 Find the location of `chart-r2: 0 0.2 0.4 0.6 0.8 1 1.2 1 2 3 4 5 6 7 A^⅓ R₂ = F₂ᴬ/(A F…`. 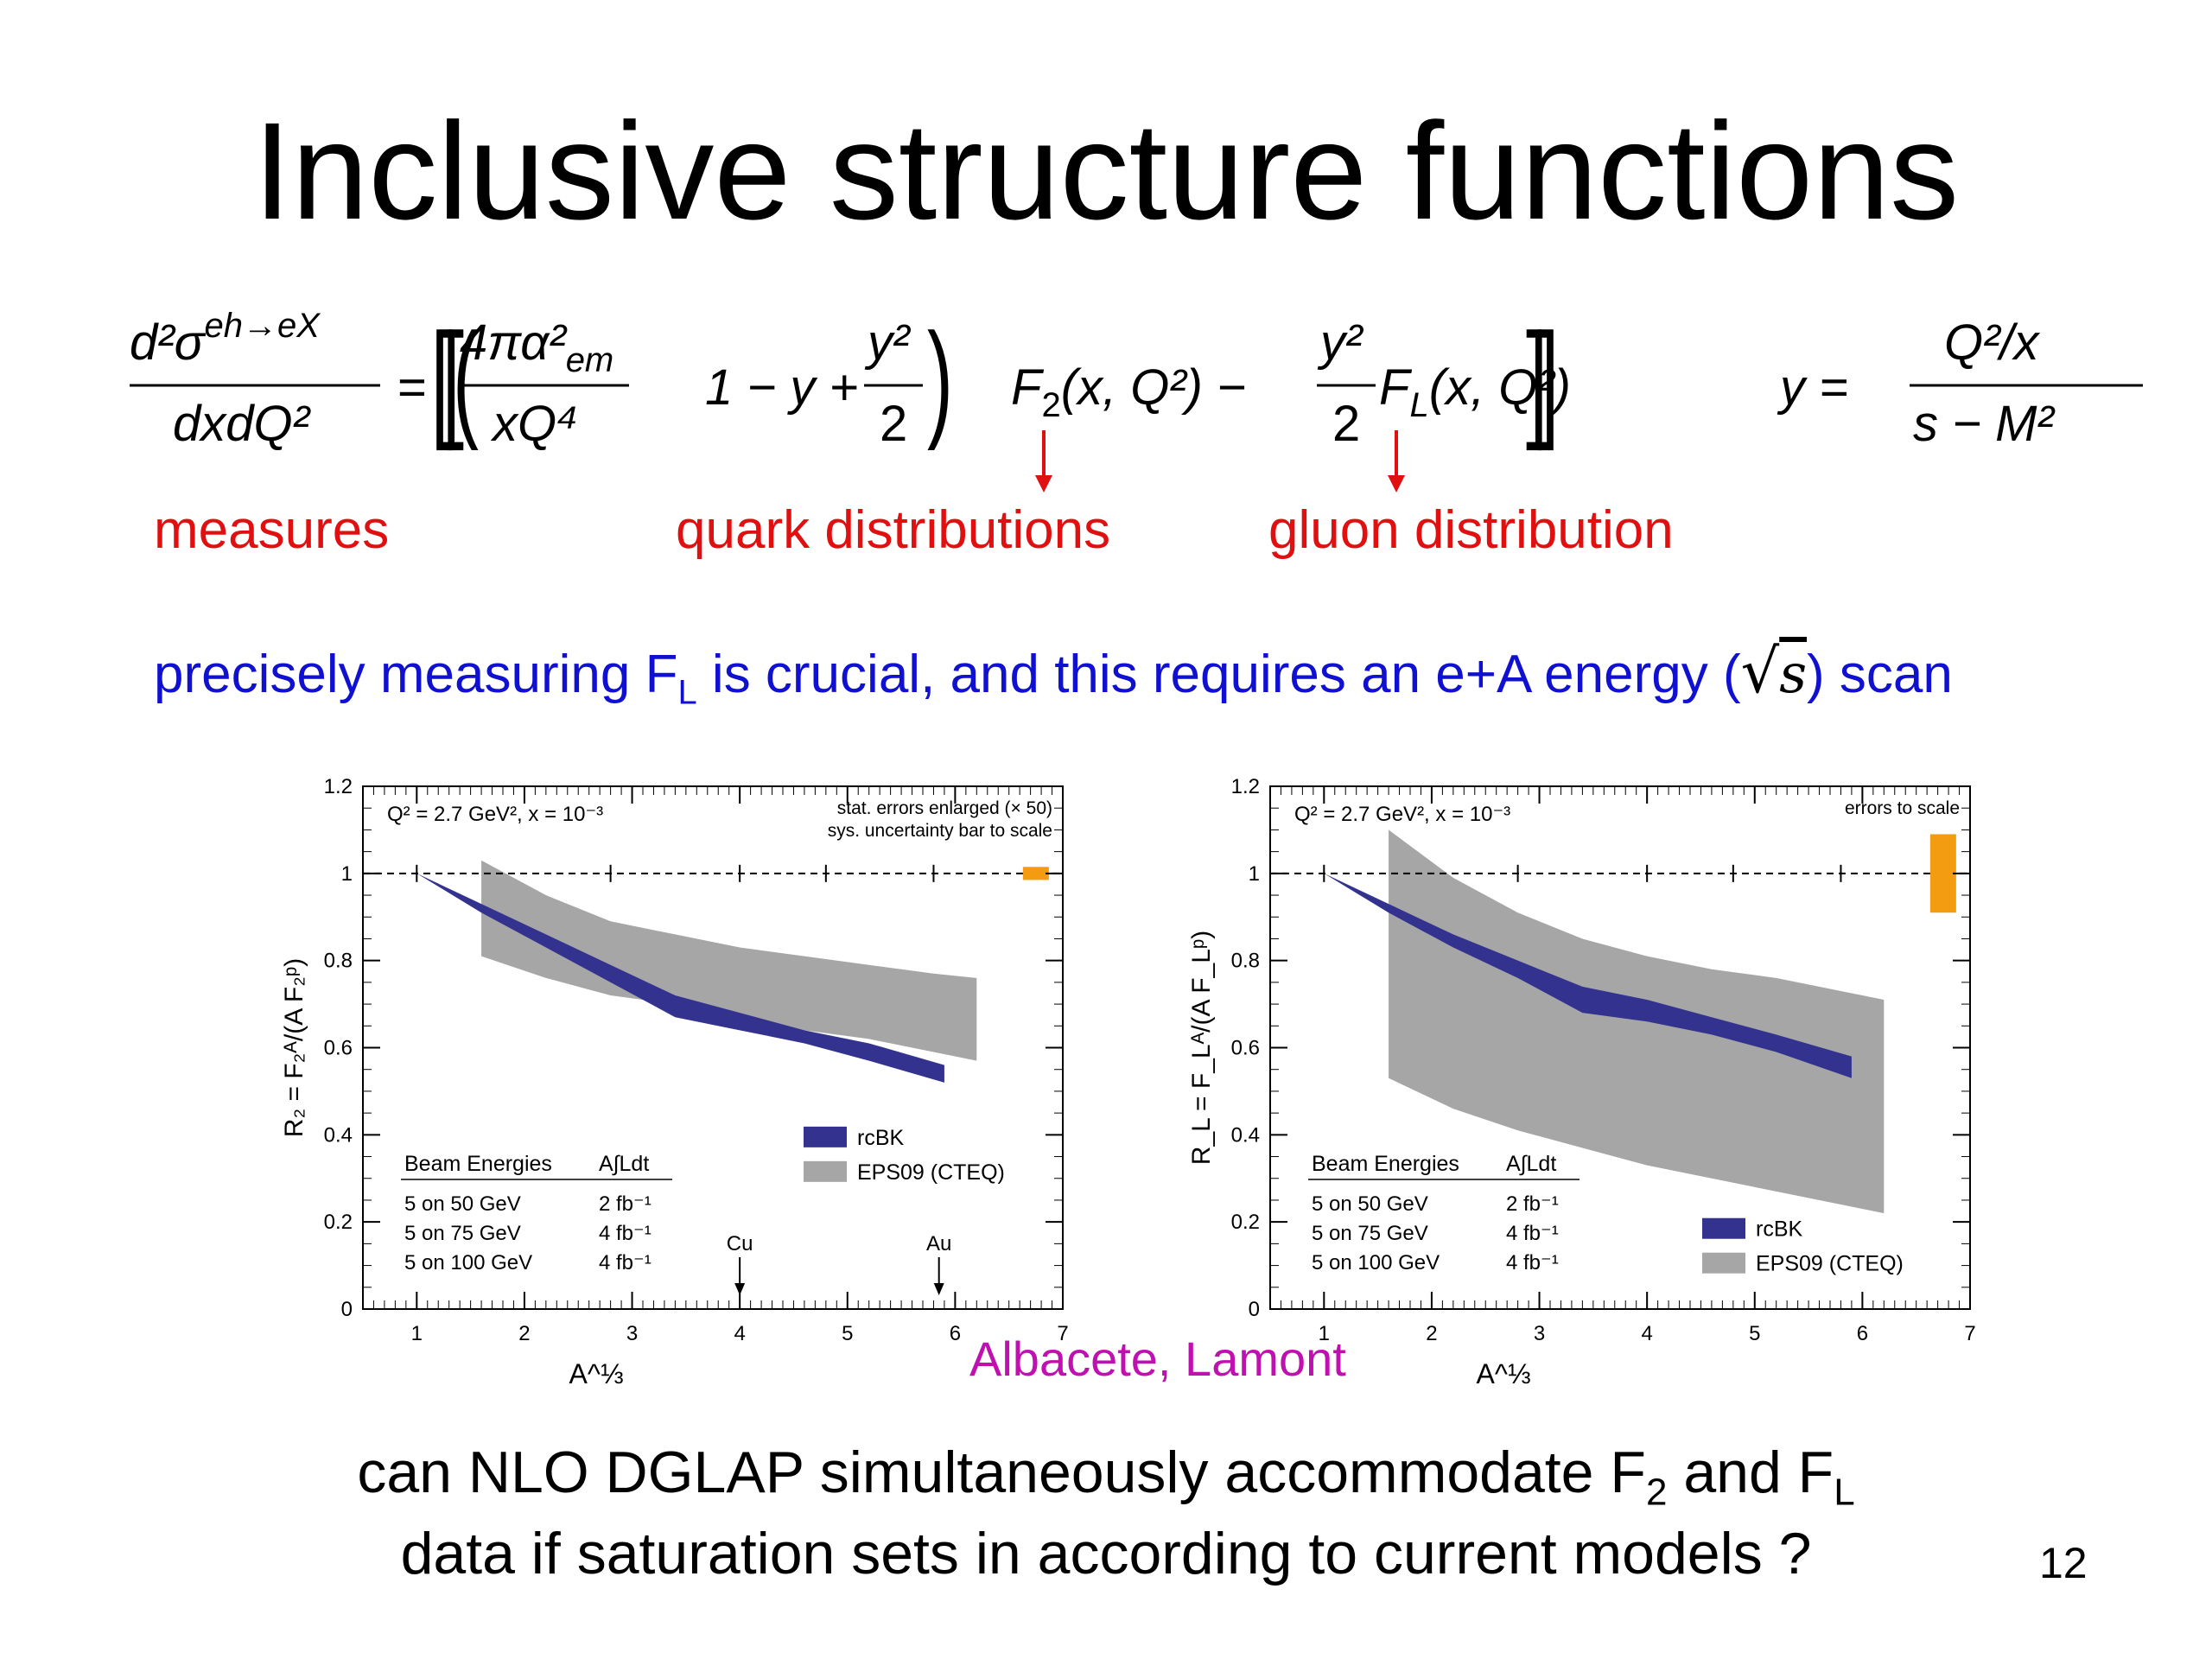

chart-r2: 0 0.2 0.4 0.6 0.8 1 1.2 1 2 3 4 5 6 7 A^⅓ R₂ = F₂ᴬ/(A F… is located at coordinates (674, 1082).